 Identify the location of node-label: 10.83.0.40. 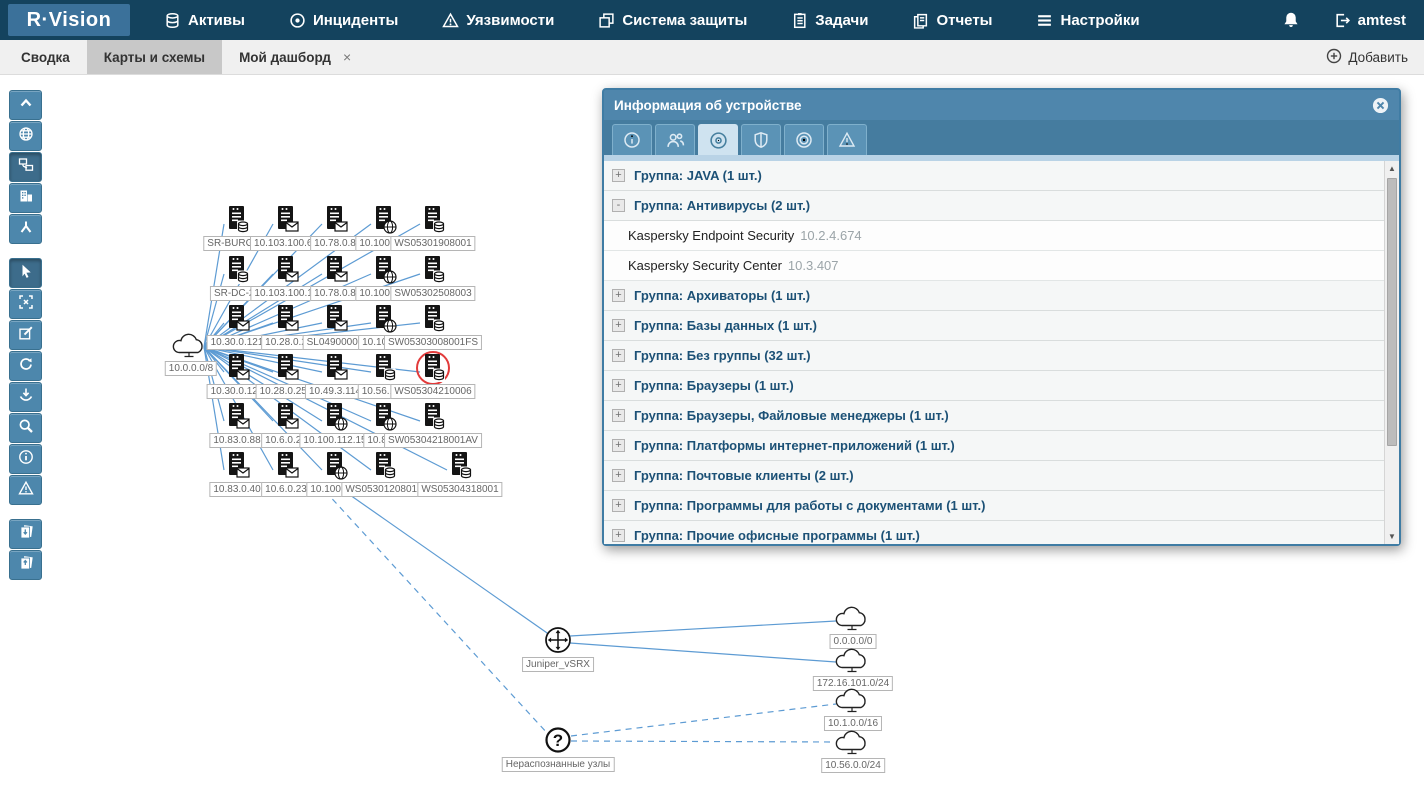
(237, 489).